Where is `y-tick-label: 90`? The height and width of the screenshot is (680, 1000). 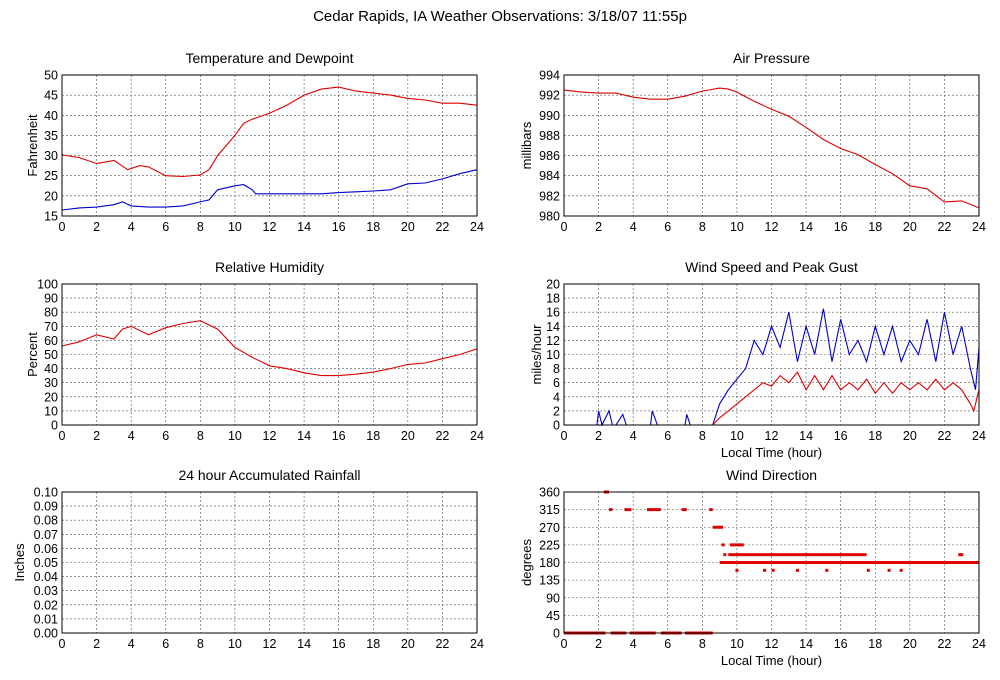
y-tick-label: 90 is located at coordinates (553, 598).